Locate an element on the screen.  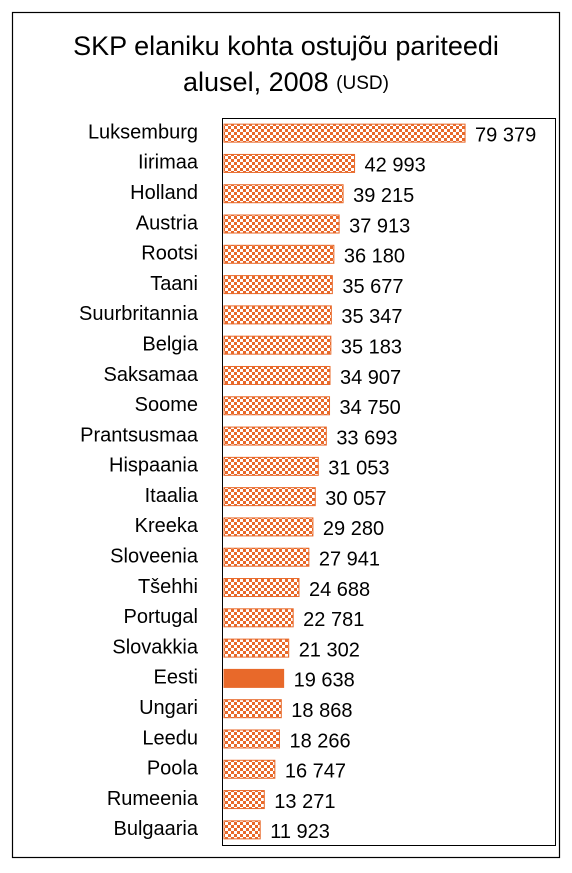
y-tick-label: Soome is located at coordinates (166, 405).